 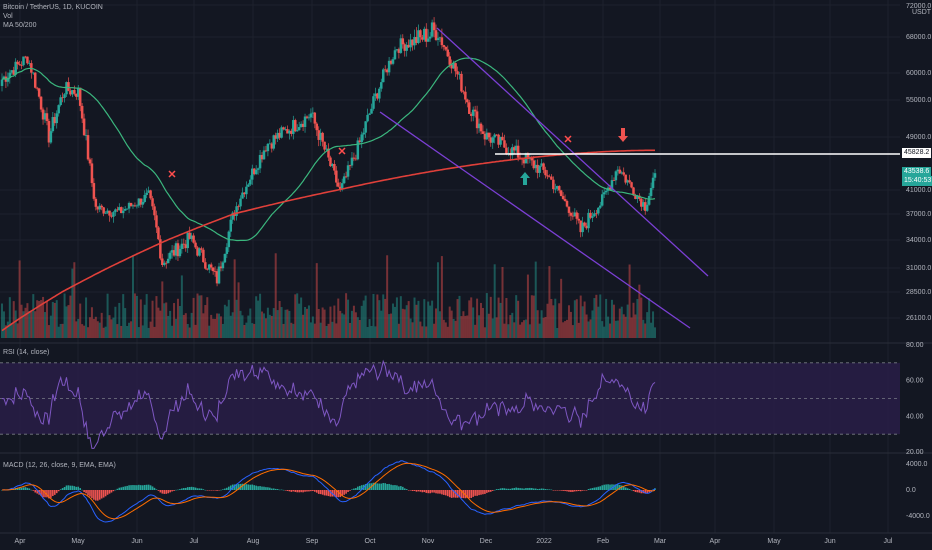 I want to click on ma-legend: MA 50/200, so click(x=20, y=25).